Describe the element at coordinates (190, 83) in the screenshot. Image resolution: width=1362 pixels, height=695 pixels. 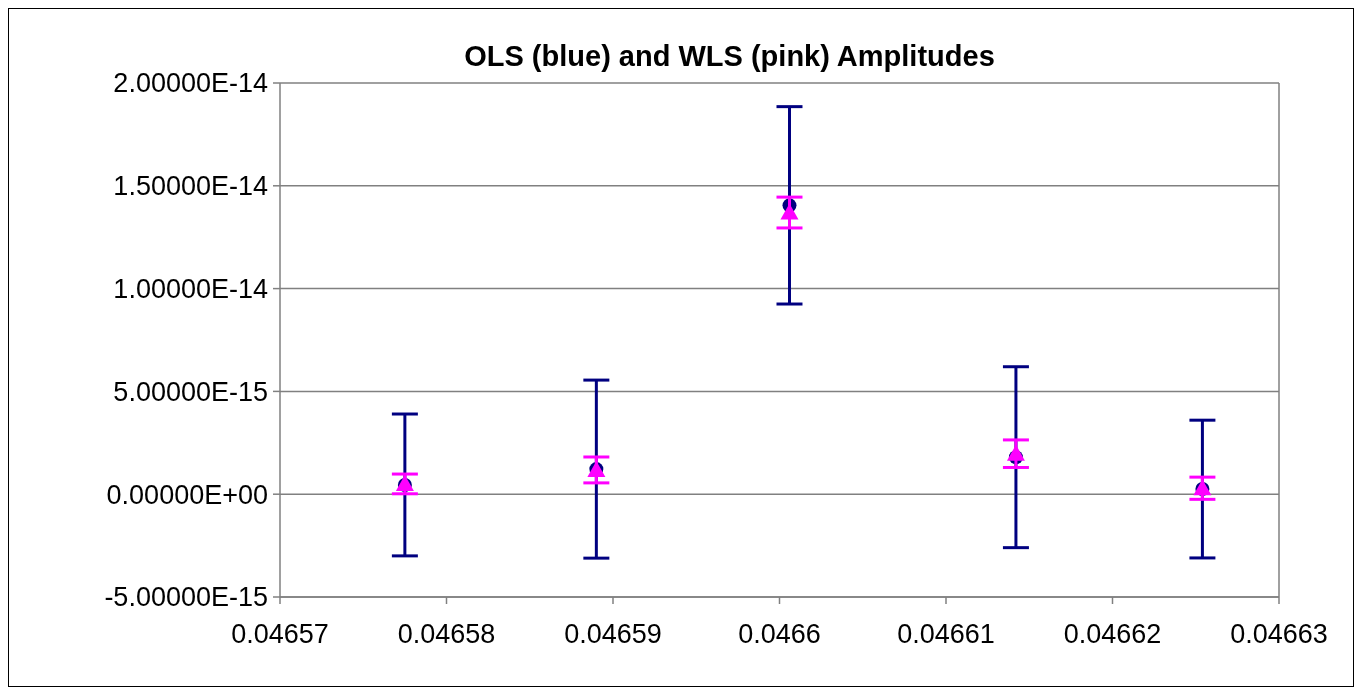
I see `y-tick-label: 2.00000E-14` at that location.